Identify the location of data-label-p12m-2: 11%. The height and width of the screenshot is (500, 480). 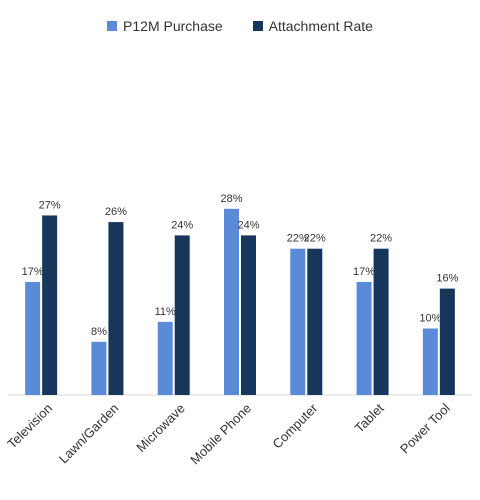
(165, 312).